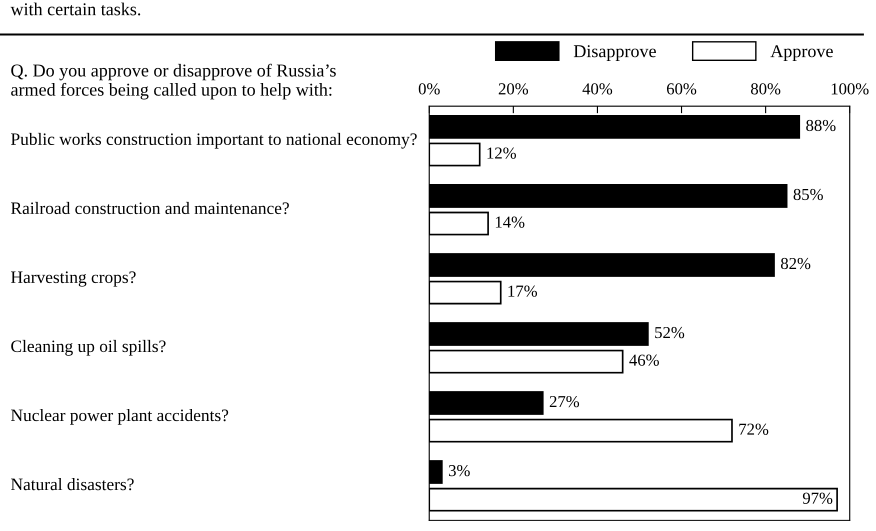  Describe the element at coordinates (501, 153) in the screenshot. I see `data-label: 12%` at that location.